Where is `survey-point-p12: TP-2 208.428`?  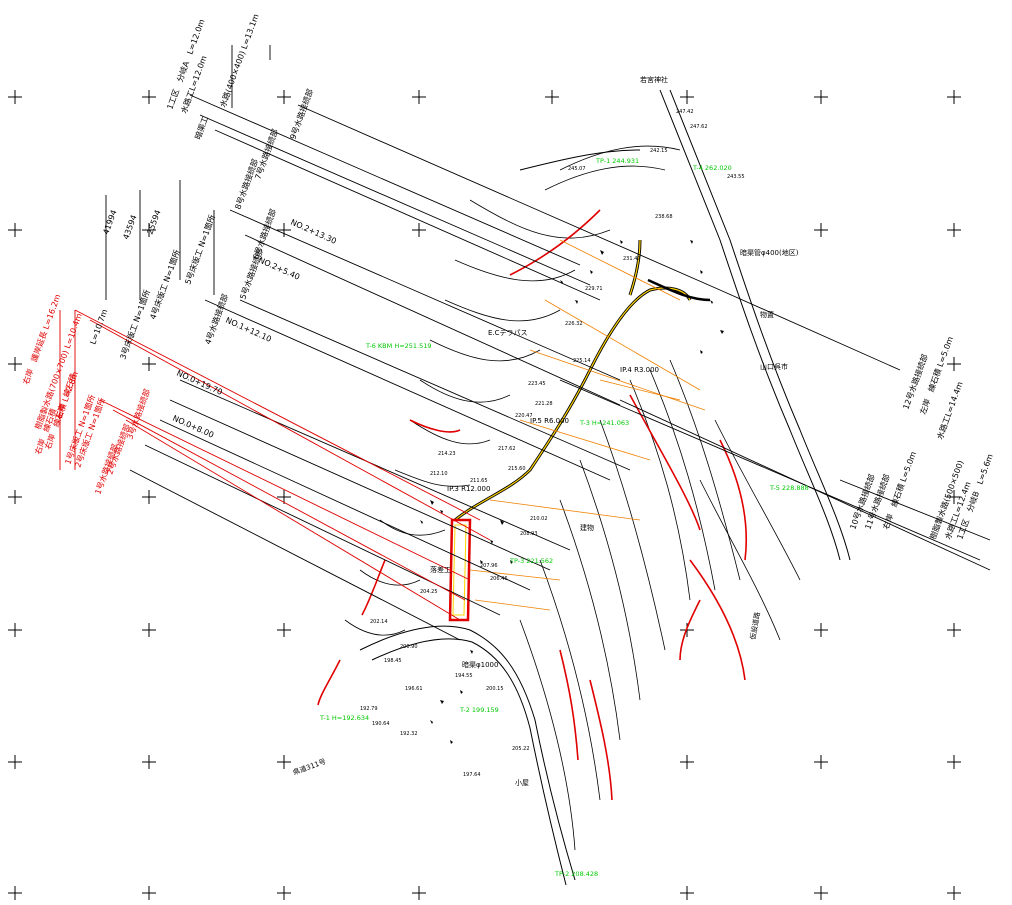
survey-point-p12: TP-2 208.428 is located at coordinates (576, 874).